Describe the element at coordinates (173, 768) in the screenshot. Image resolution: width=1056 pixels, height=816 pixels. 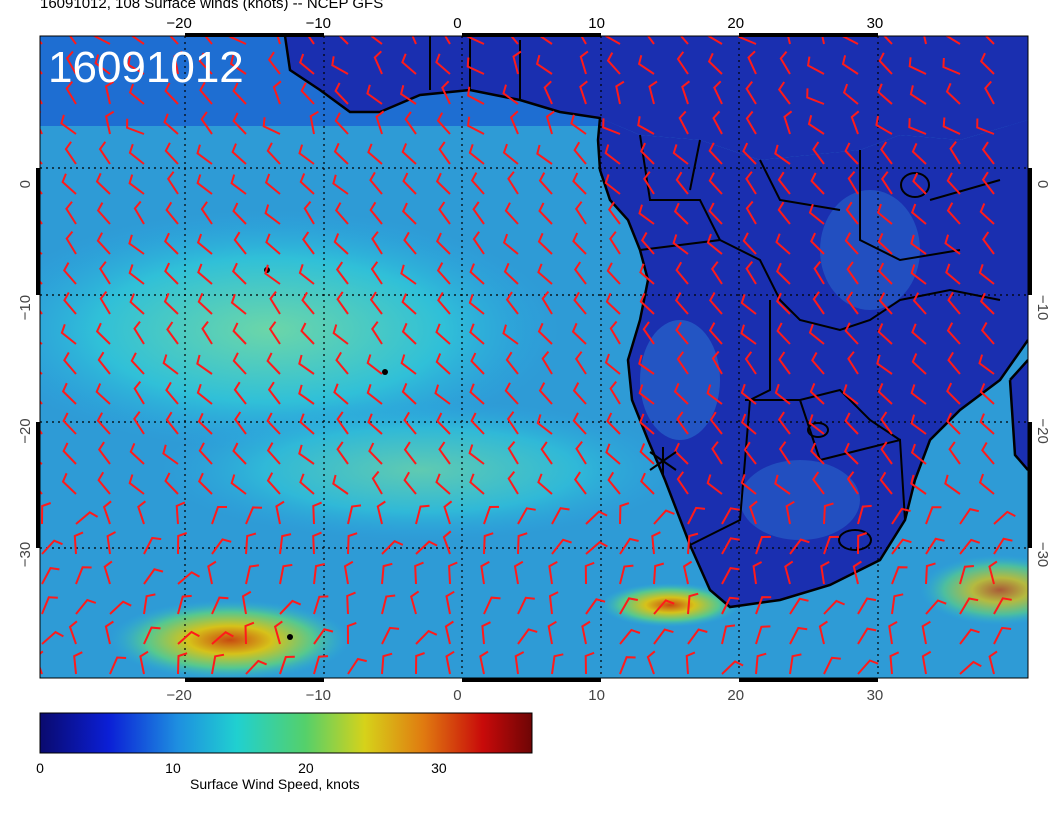
I see `colorbar-tick-label: 10` at that location.